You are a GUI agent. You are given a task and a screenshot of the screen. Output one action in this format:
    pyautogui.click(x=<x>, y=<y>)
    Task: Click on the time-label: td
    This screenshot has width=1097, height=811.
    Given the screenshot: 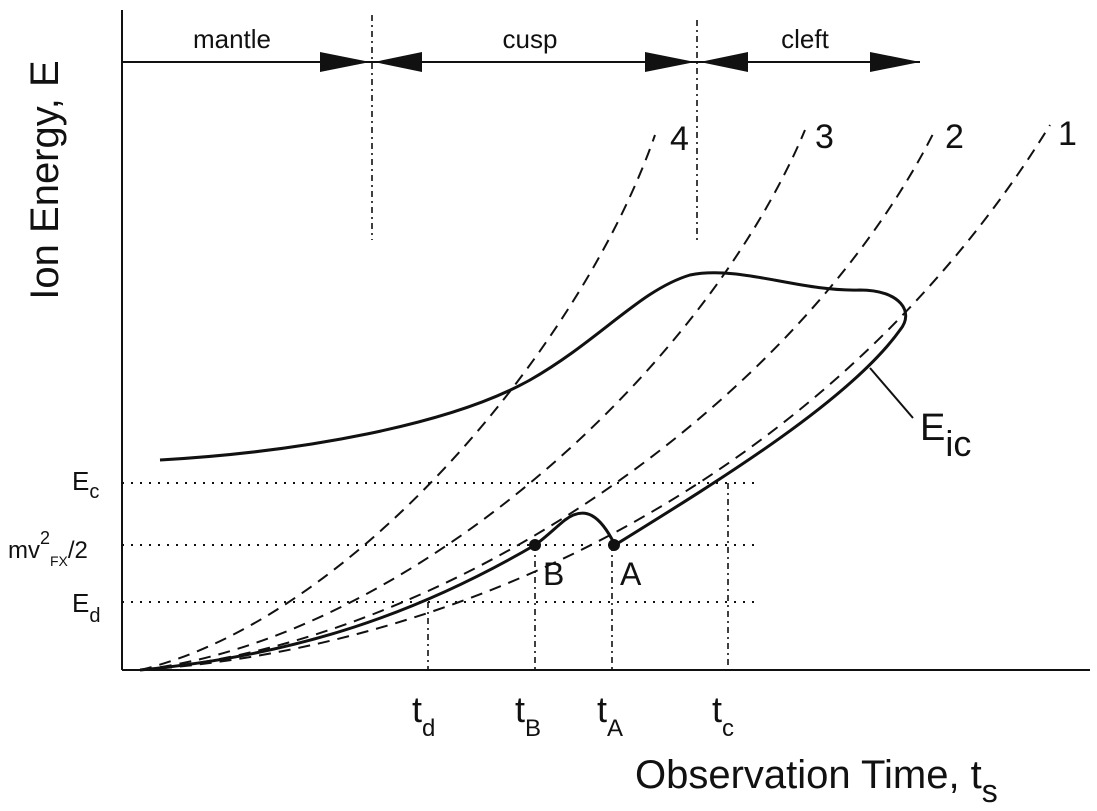 What is the action you would take?
    pyautogui.click(x=423, y=715)
    